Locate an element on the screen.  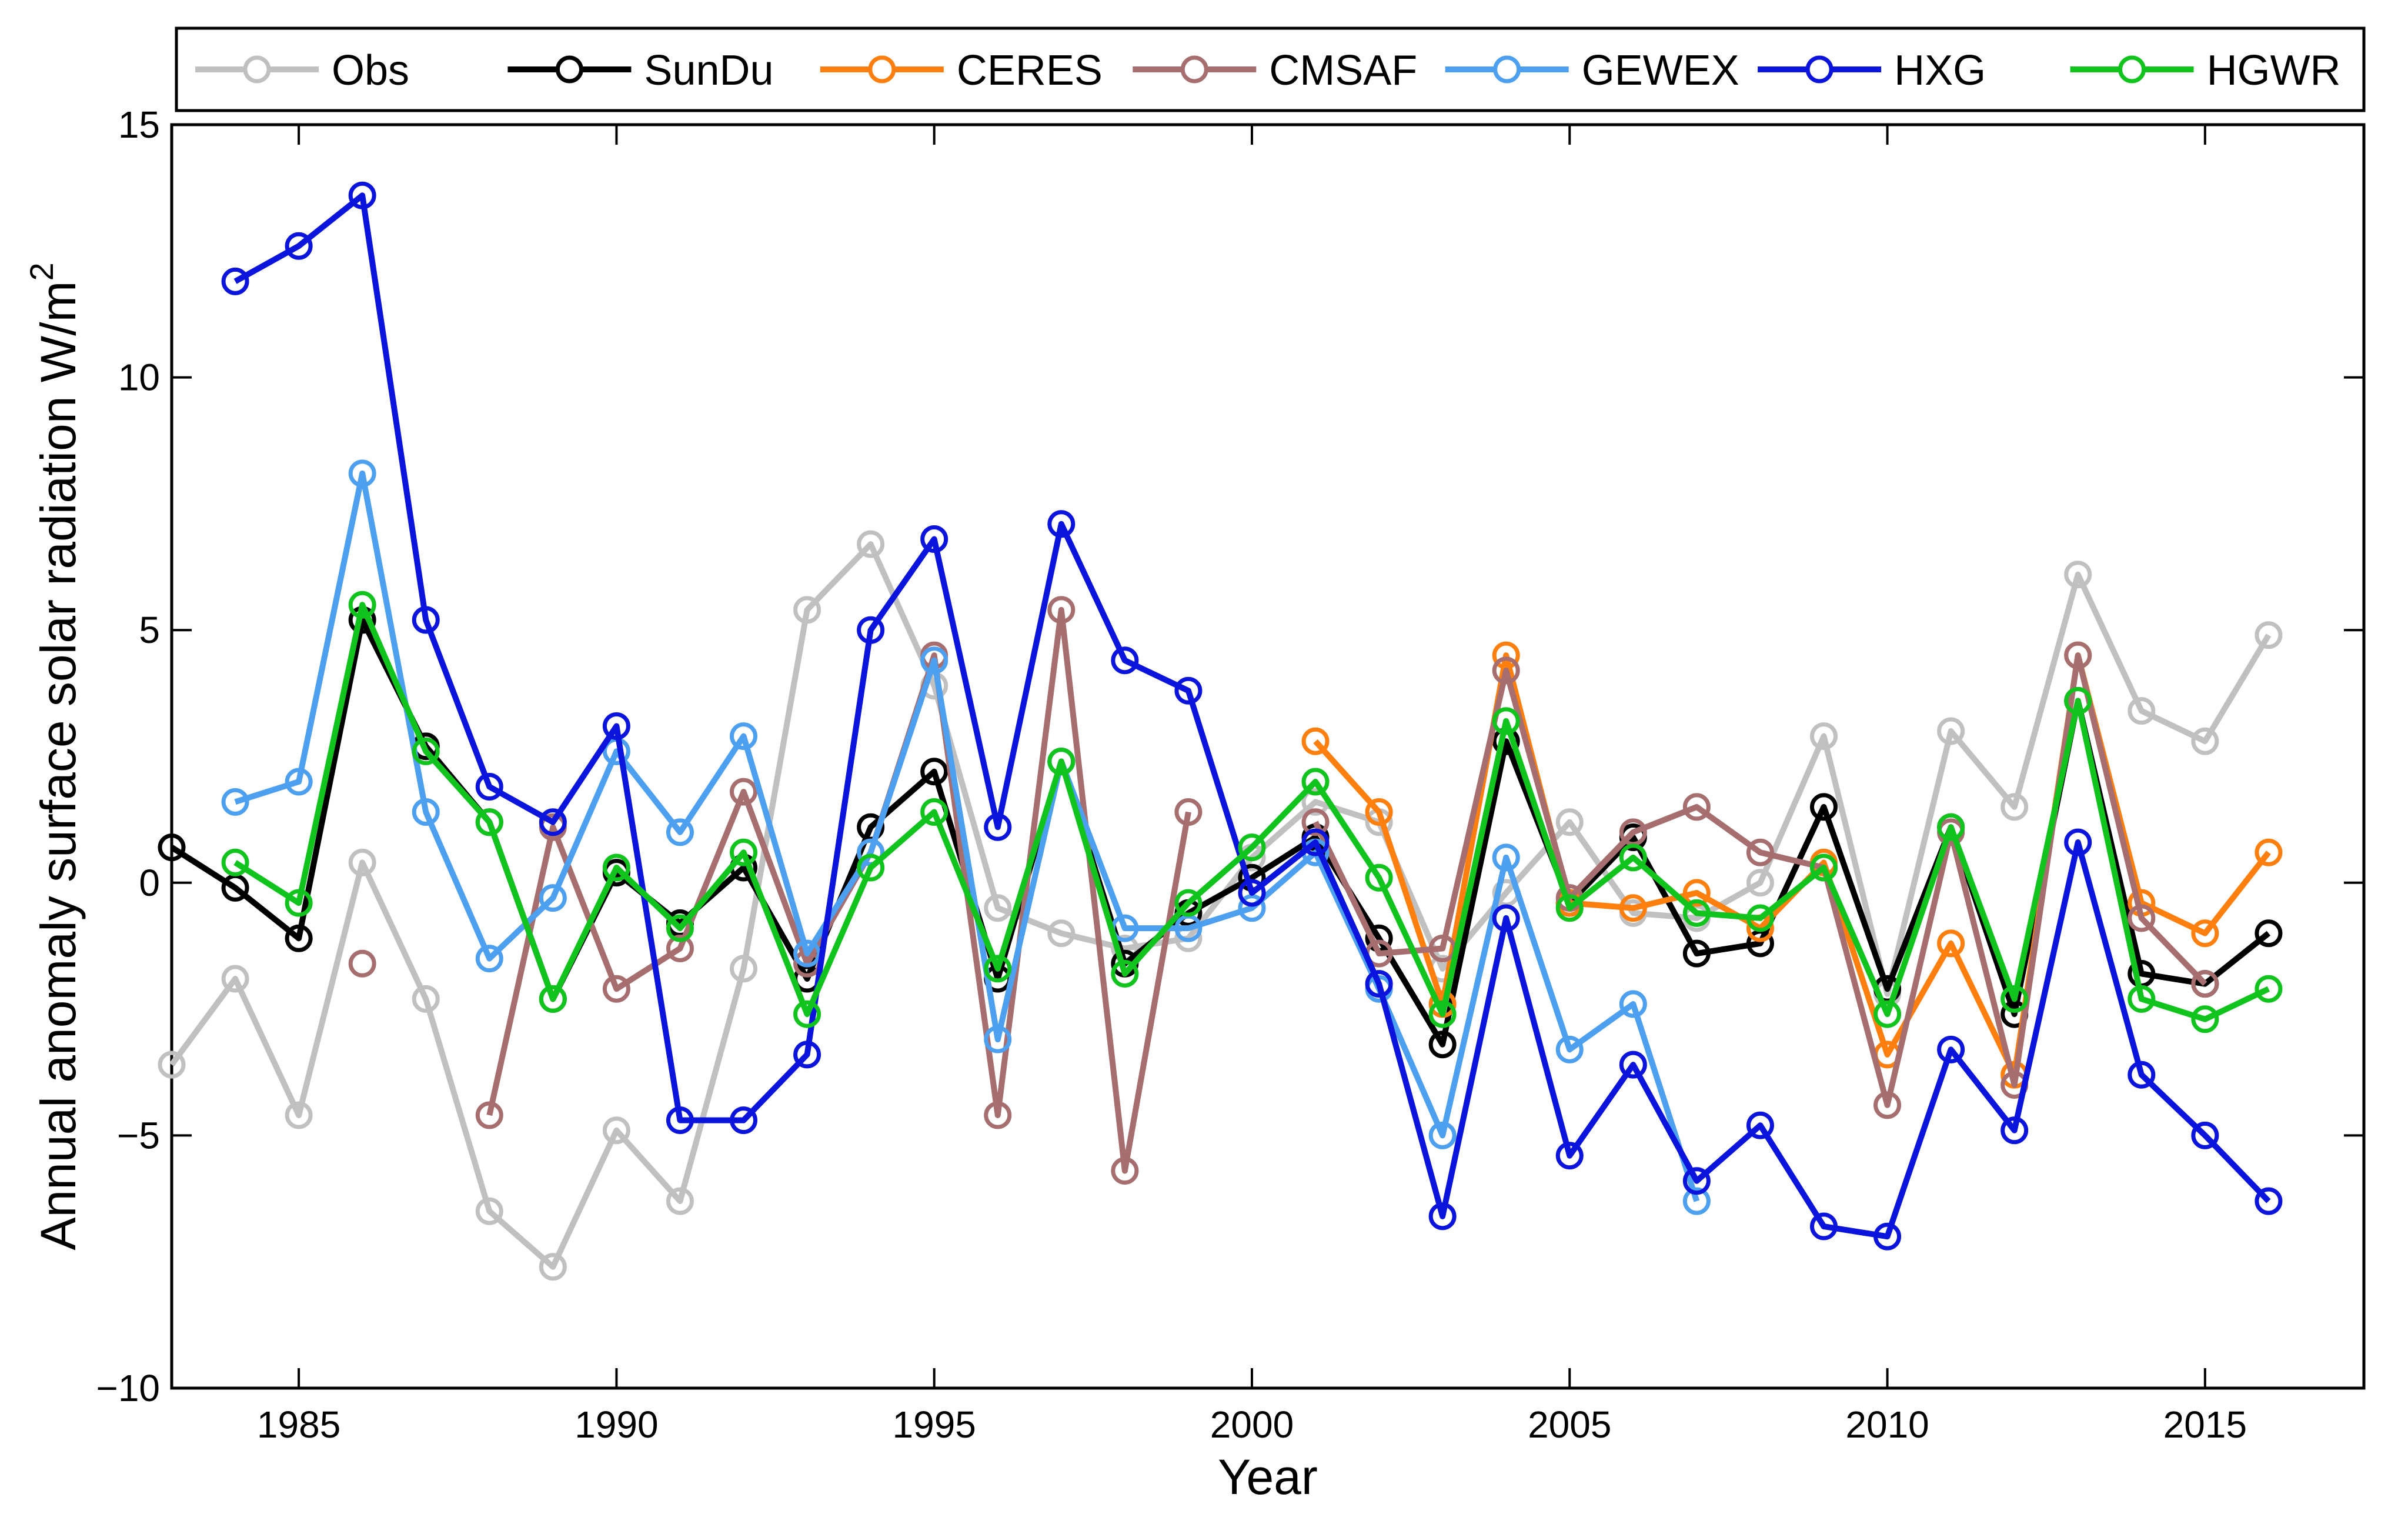
x-axis-label: Year is located at coordinates (1268, 1477).